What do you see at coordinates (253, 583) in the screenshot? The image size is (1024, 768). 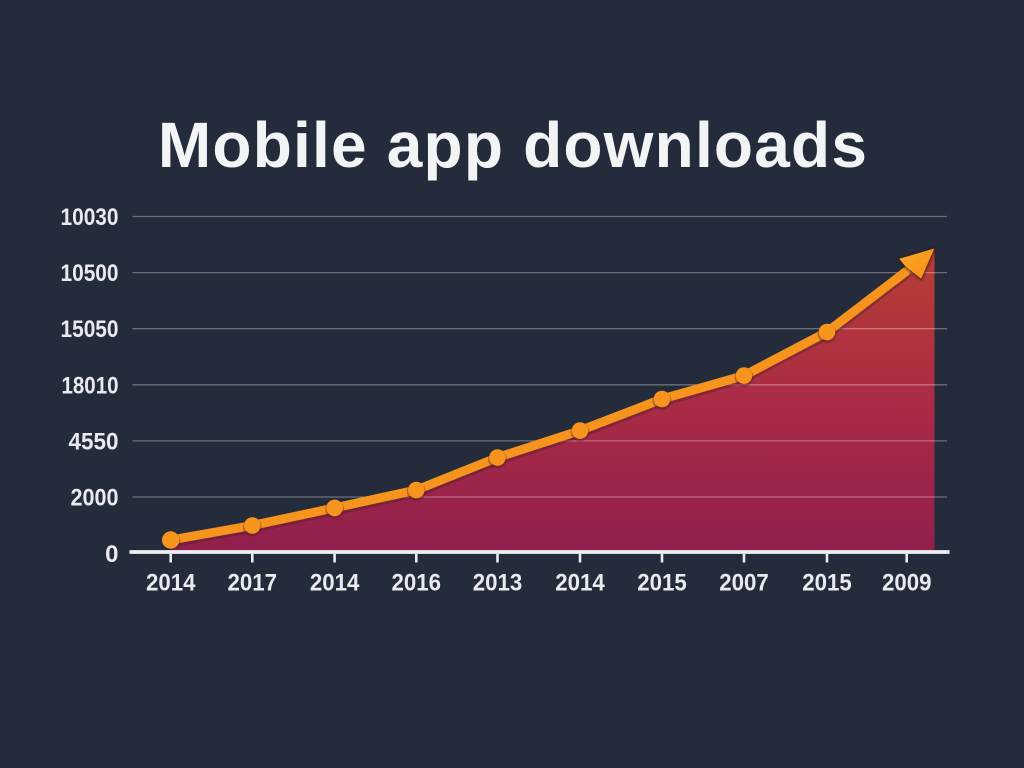 I see `svg-text: 2017` at bounding box center [253, 583].